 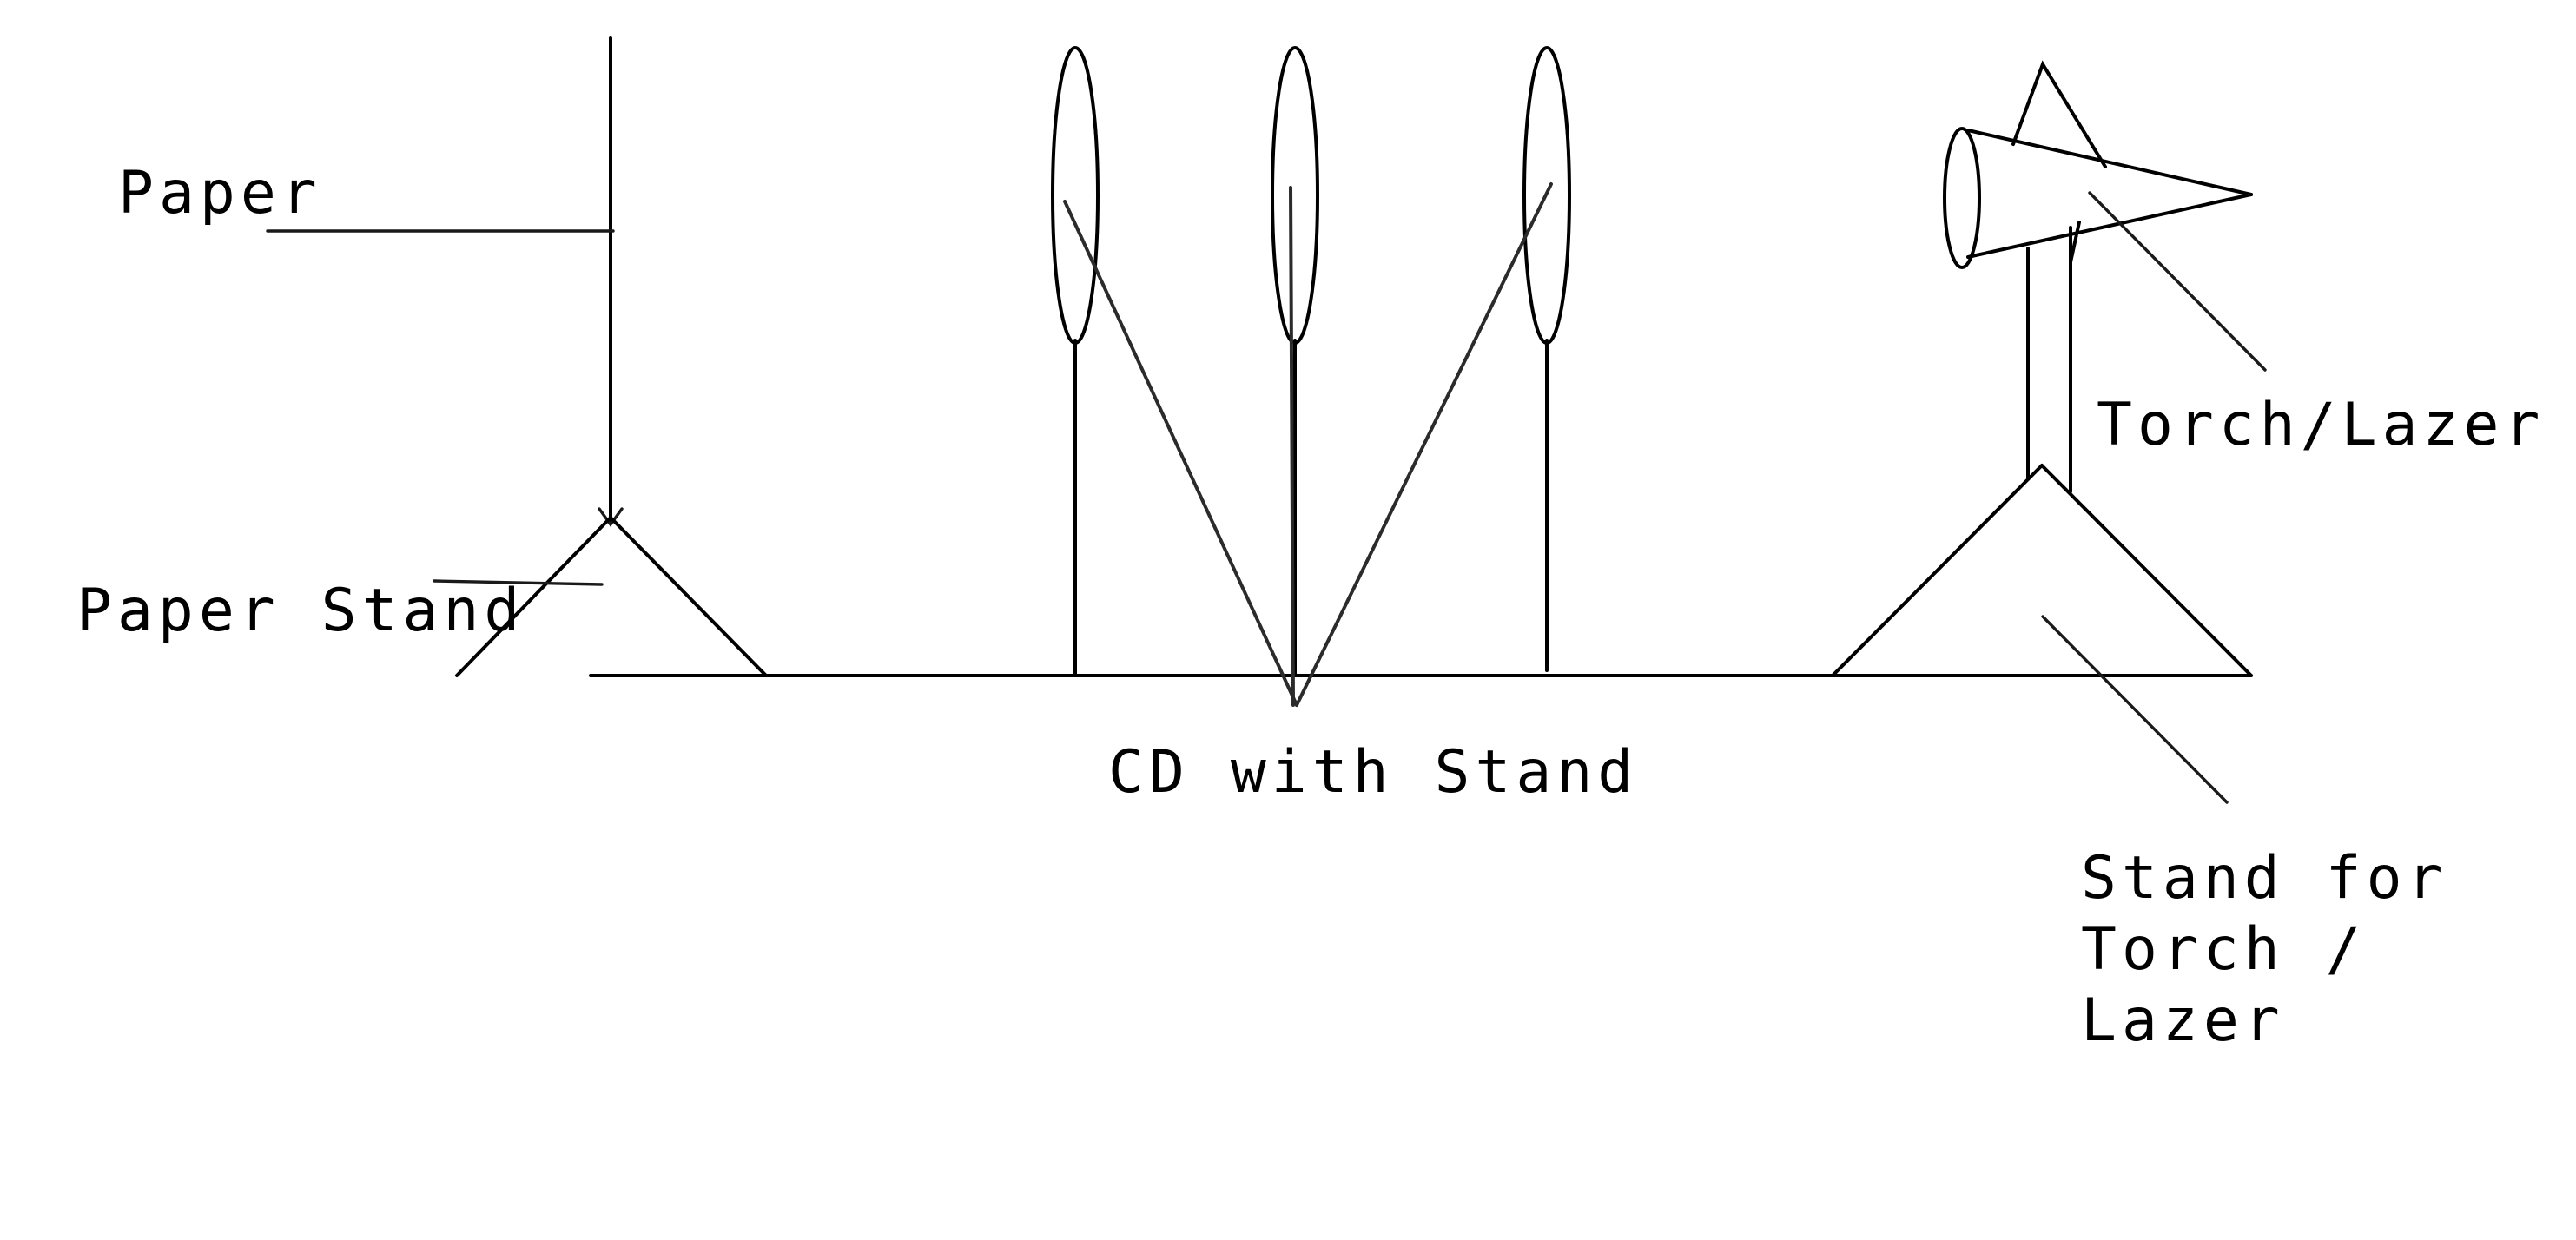 I want to click on label-cd-with-stand: CD with Stand, so click(x=1373, y=772).